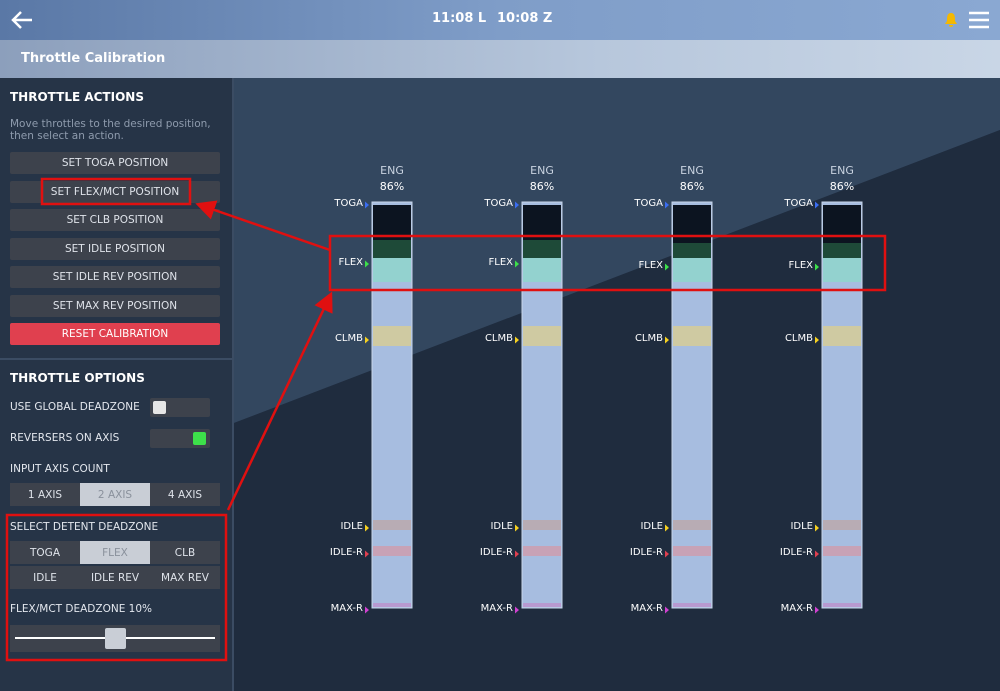  I want to click on action-button: SET IDLE POSITION, so click(115, 248).